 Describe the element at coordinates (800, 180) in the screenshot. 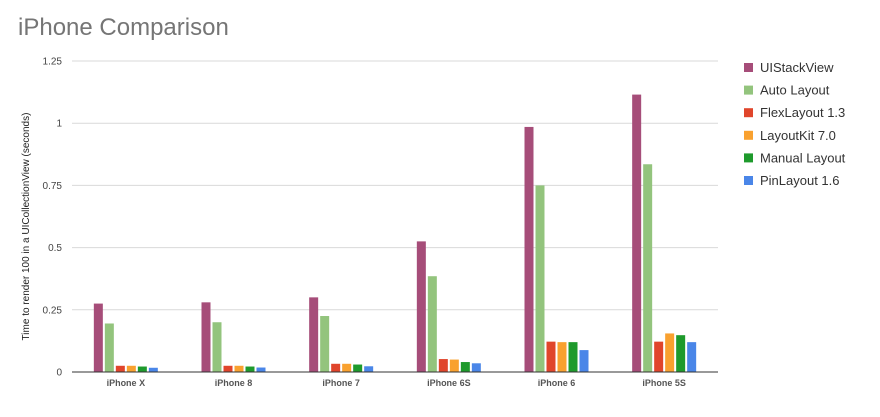

I see `legend-label: PinLayout 1.6` at that location.